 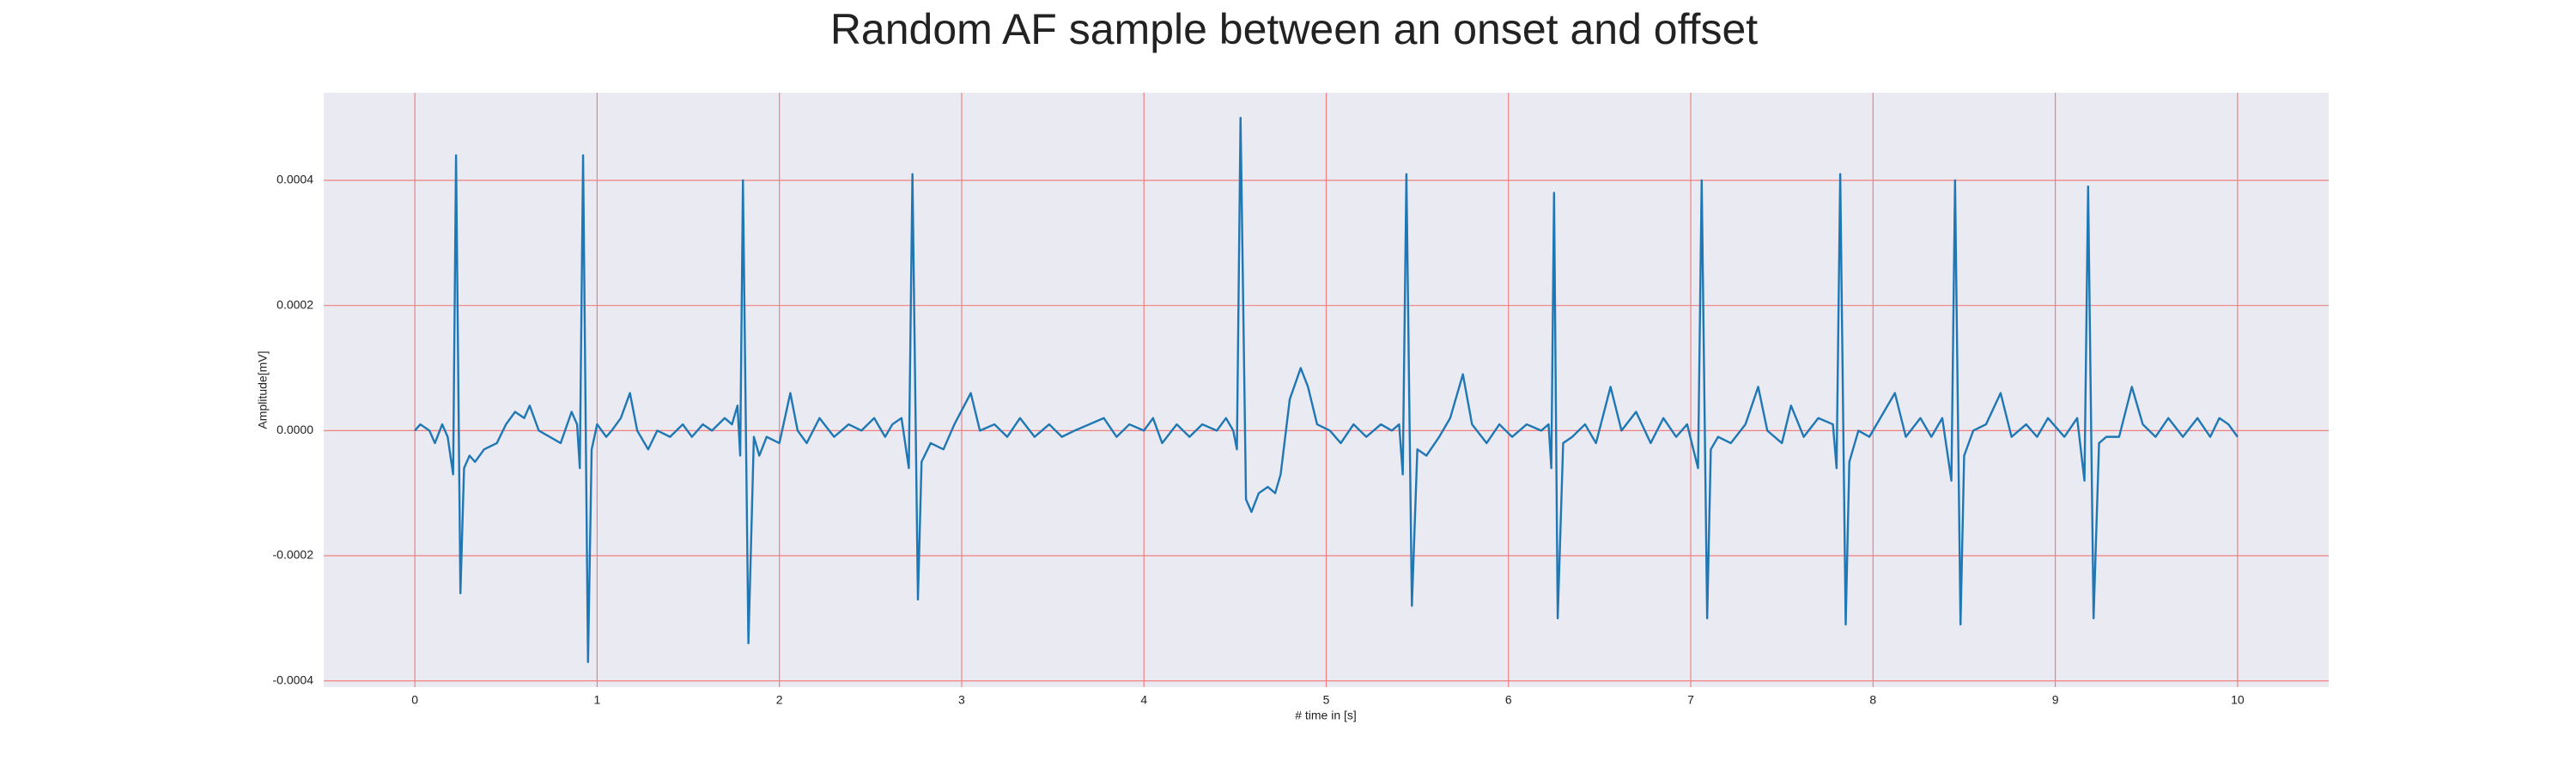 I want to click on y-tick-label: 0.0002, so click(x=294, y=304).